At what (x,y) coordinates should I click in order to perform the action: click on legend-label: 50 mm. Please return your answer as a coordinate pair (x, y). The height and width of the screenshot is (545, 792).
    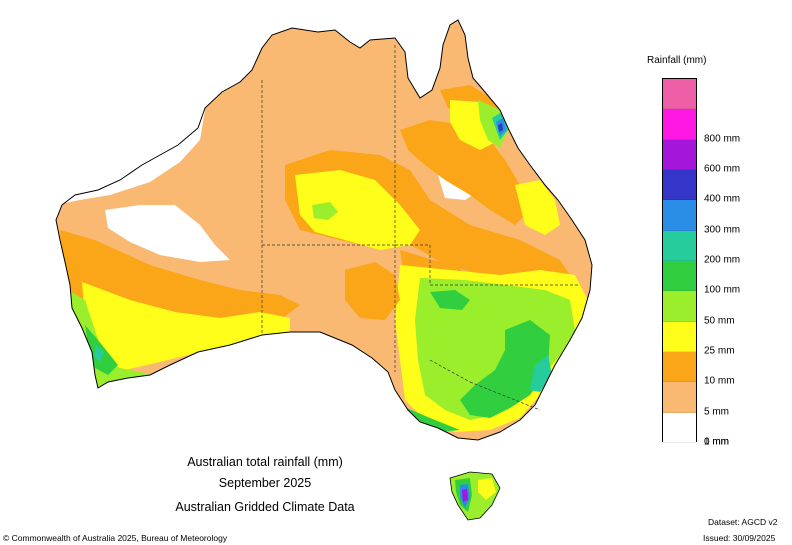
    Looking at the image, I should click on (719, 321).